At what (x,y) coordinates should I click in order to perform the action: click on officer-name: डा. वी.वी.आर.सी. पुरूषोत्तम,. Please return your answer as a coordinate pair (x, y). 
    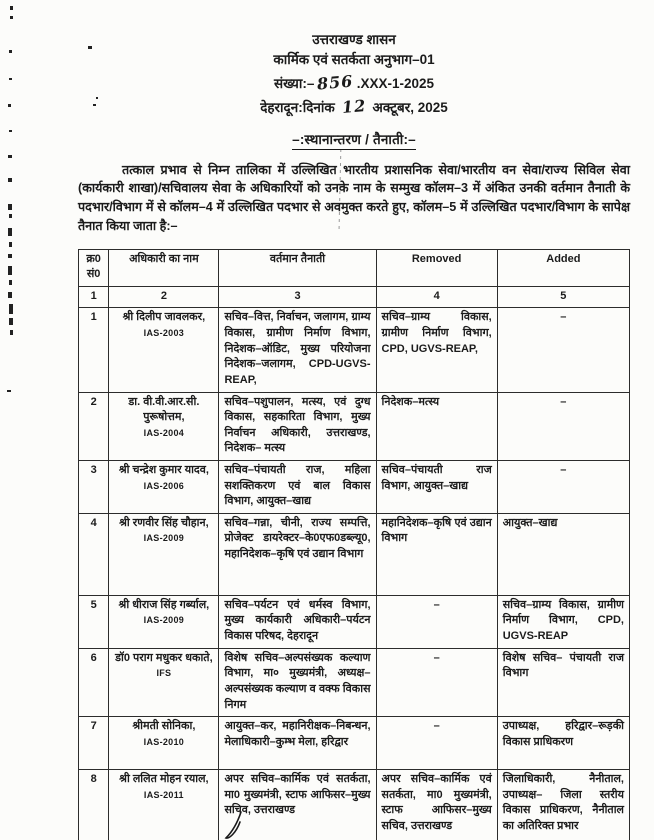
    Looking at the image, I should click on (164, 409).